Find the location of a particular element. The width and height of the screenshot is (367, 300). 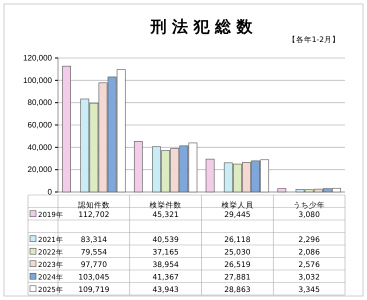

y-tick-label: 40,000 is located at coordinates (40, 147).